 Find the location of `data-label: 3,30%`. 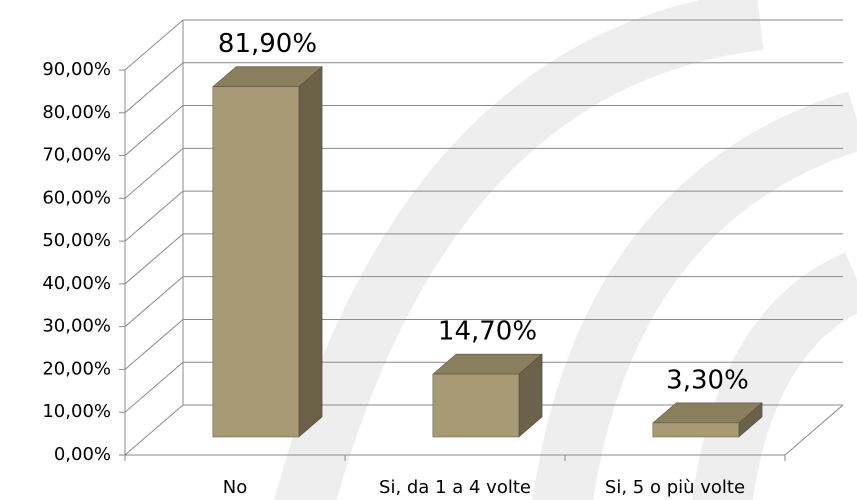

data-label: 3,30% is located at coordinates (707, 380).